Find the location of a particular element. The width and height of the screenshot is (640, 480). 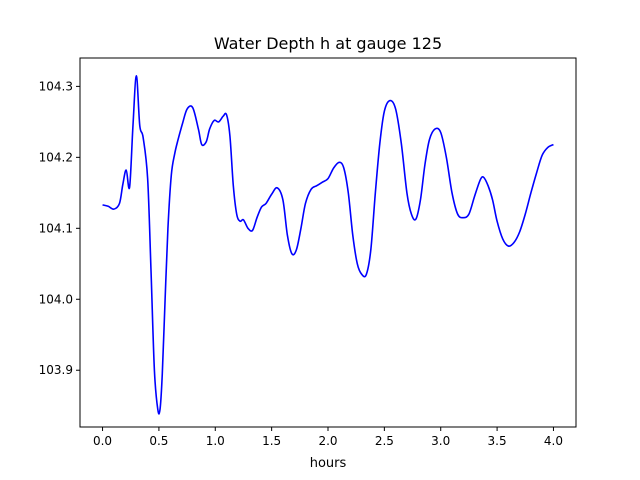

x-tick-label: 3.5 is located at coordinates (497, 441).